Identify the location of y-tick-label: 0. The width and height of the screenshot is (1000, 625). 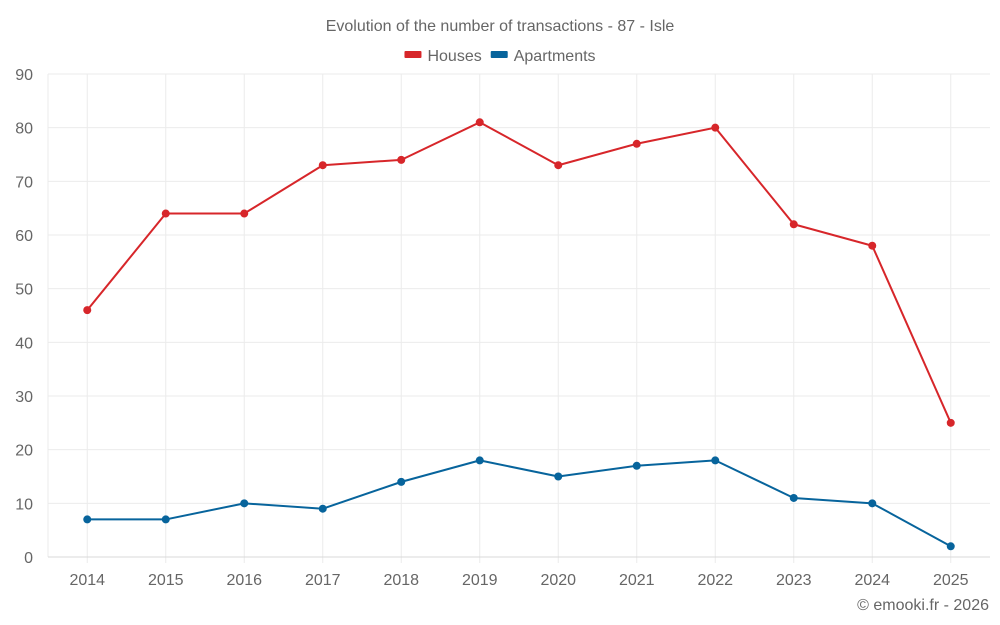
(28, 558).